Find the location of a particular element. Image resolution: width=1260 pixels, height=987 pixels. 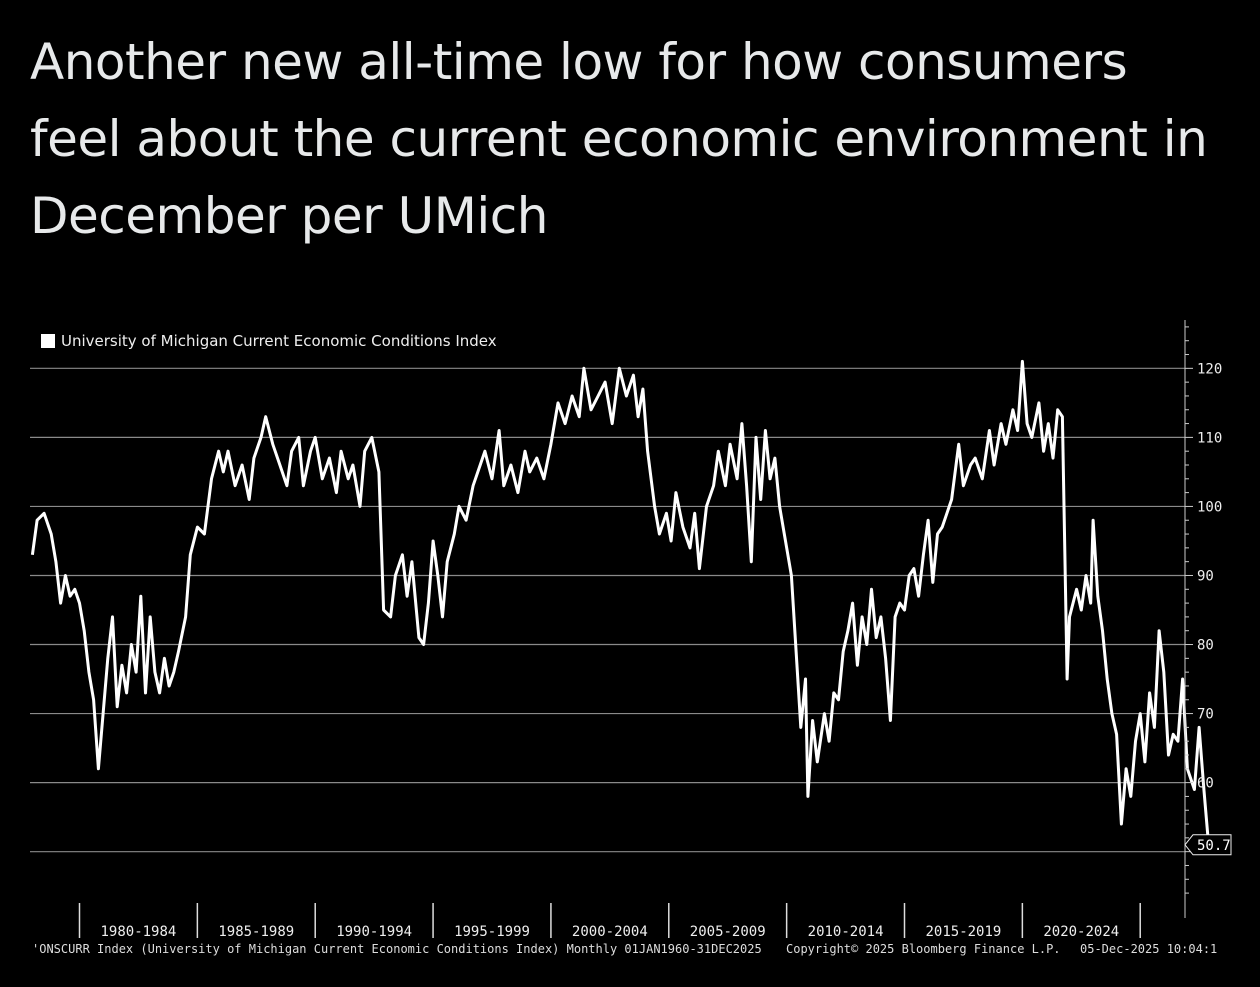

y-tick-label: 60 is located at coordinates (1205, 784).